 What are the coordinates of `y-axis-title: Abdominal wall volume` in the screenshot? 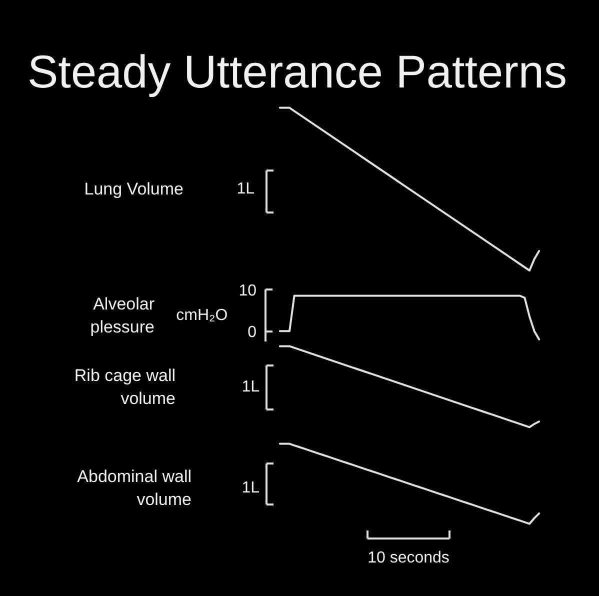 It's located at (134, 488).